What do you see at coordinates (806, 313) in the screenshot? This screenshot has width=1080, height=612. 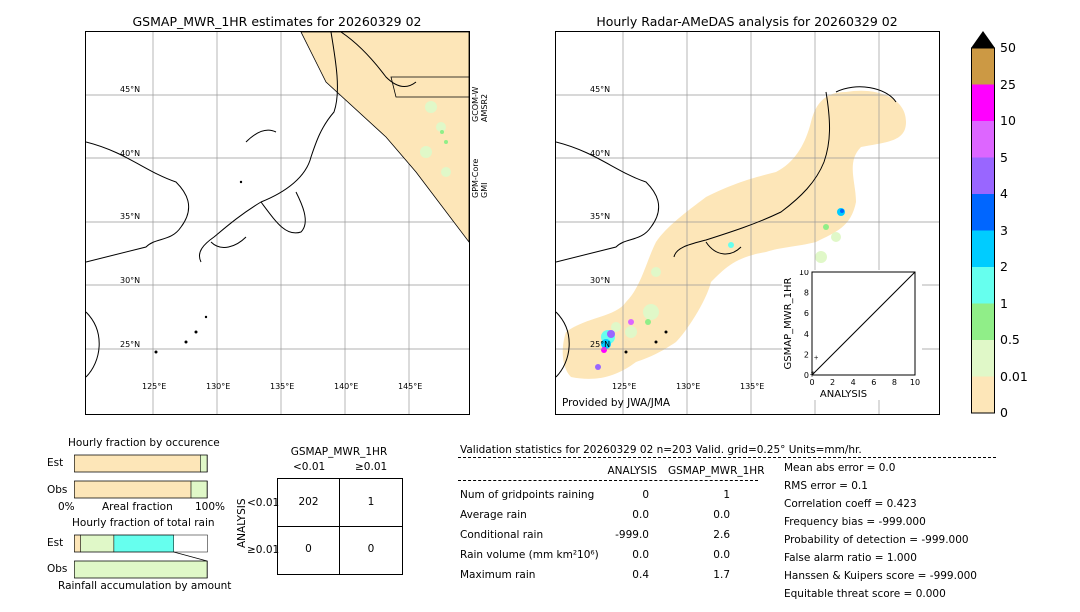 I see `scatter-ytick: 6` at bounding box center [806, 313].